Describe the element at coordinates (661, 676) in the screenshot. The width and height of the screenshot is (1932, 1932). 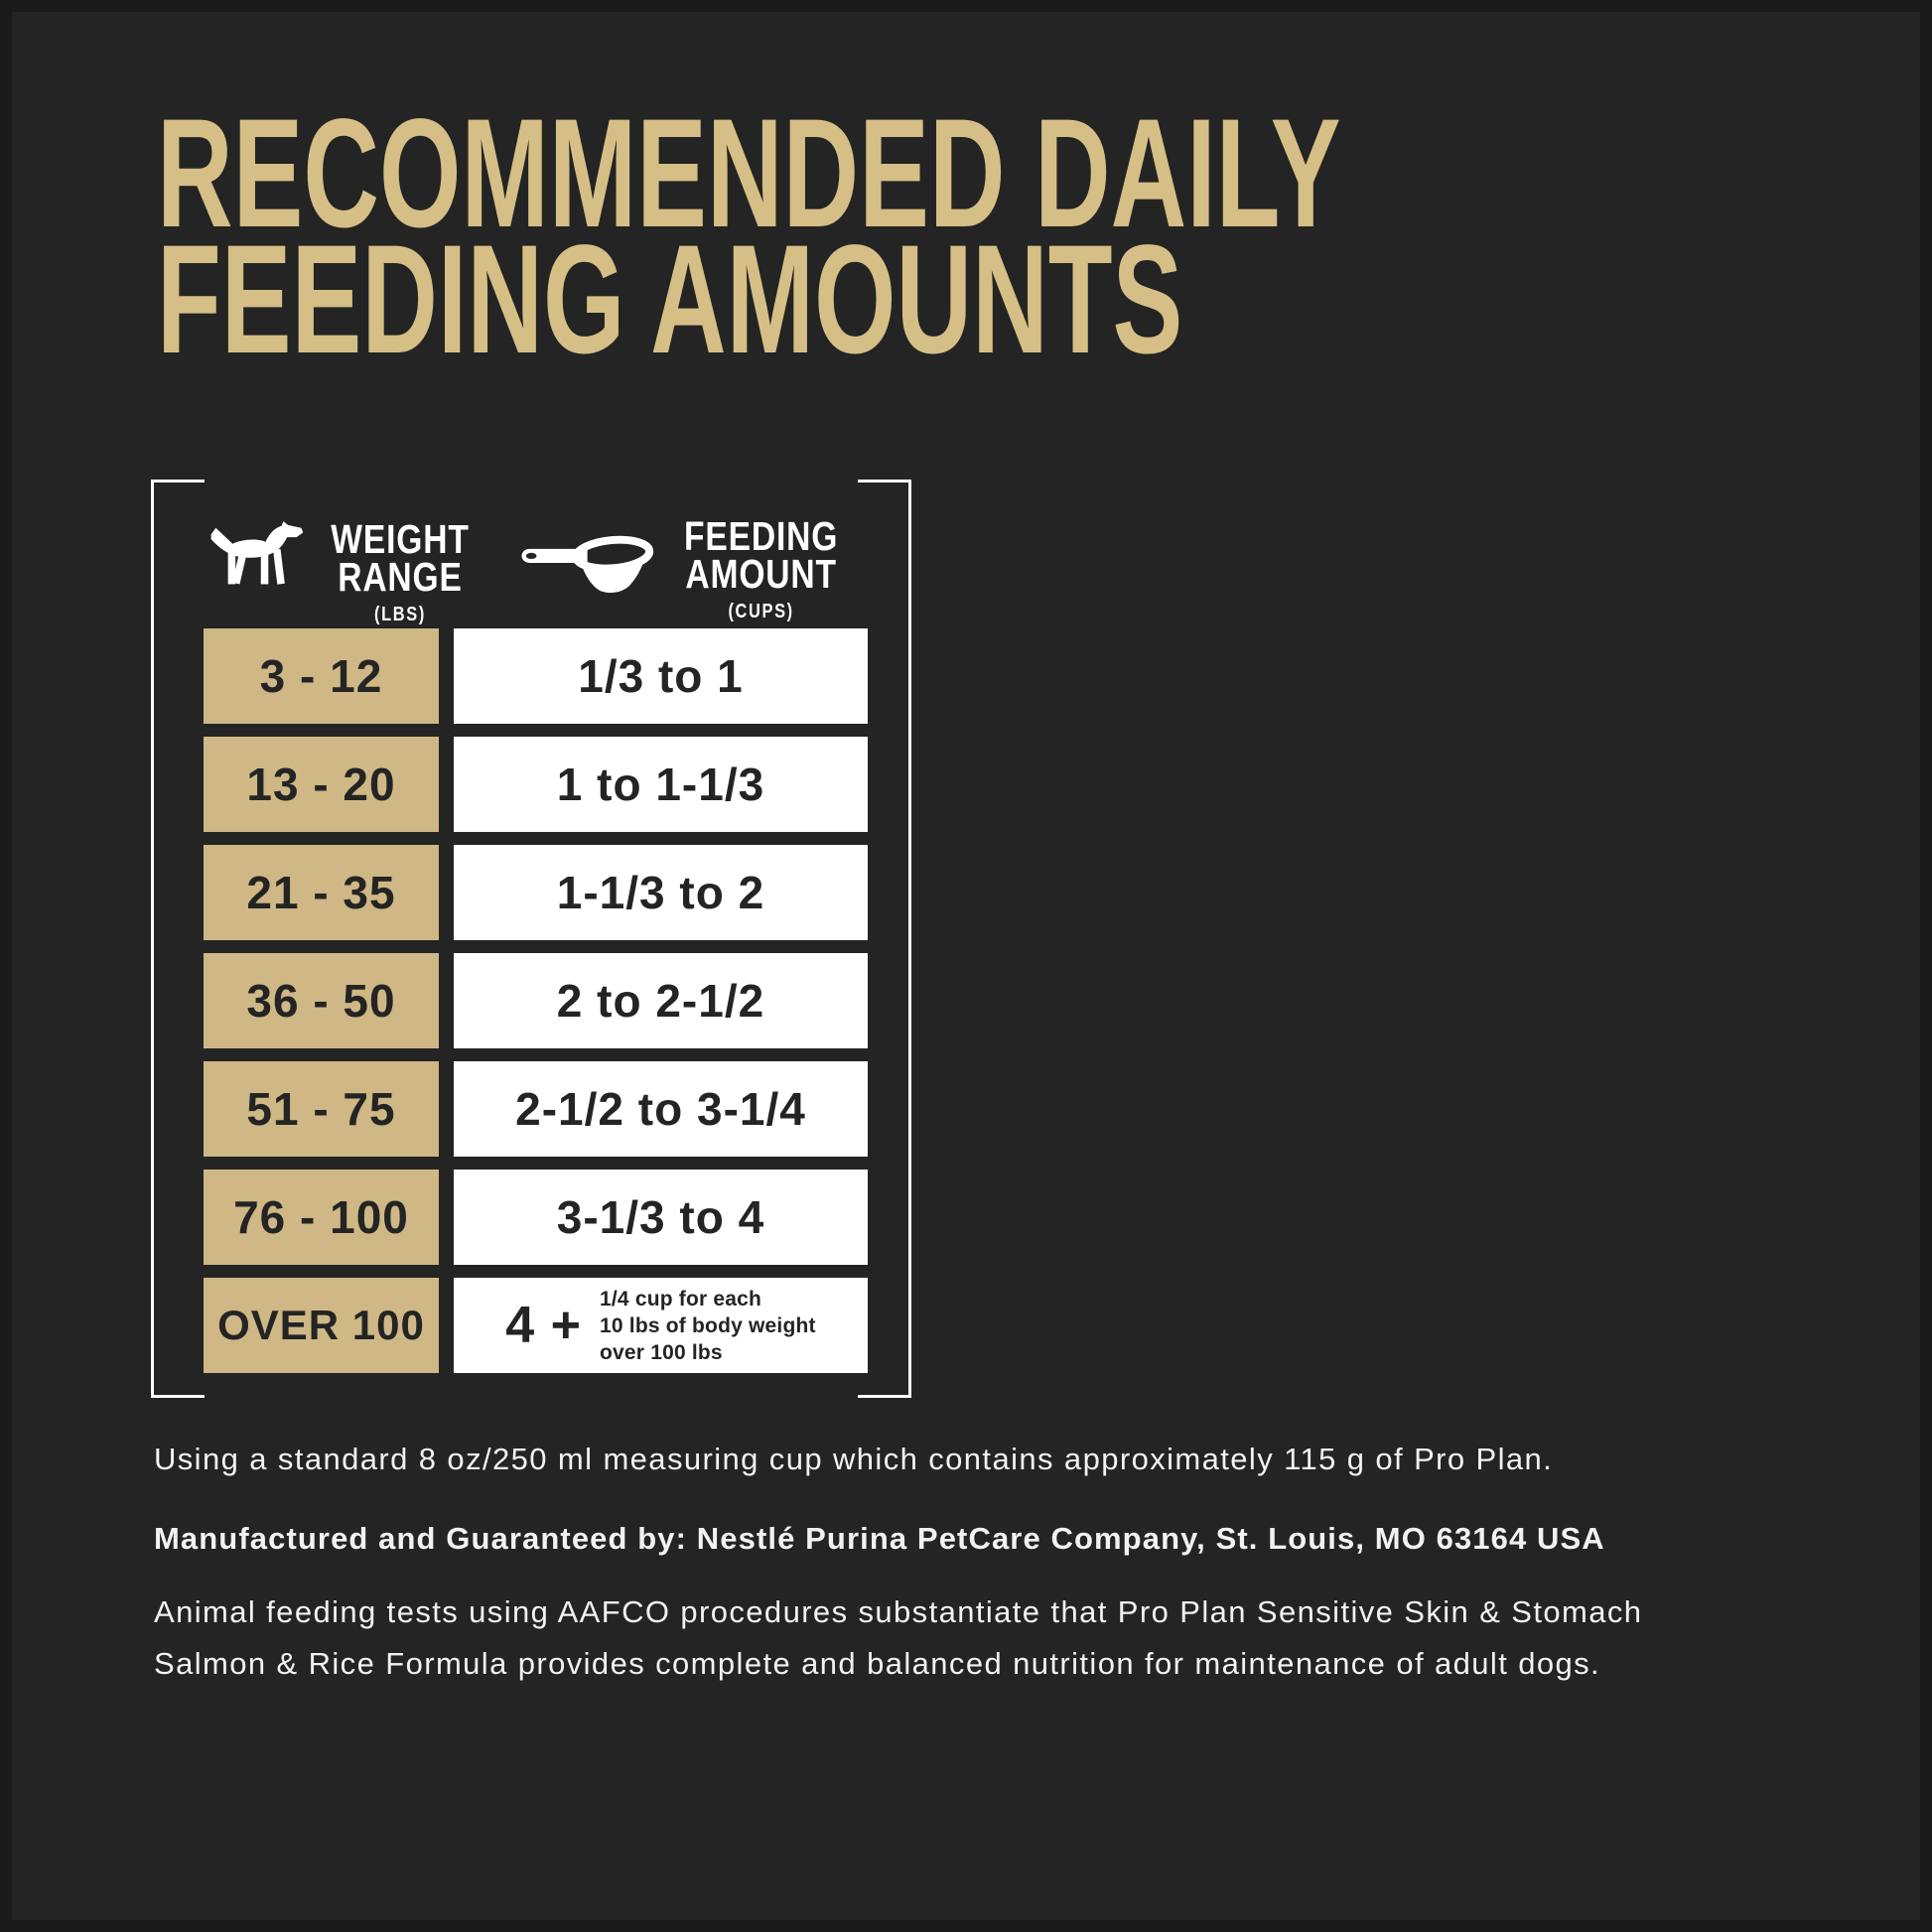
I see `feeding-amount-cell: 1/3 to 1` at that location.